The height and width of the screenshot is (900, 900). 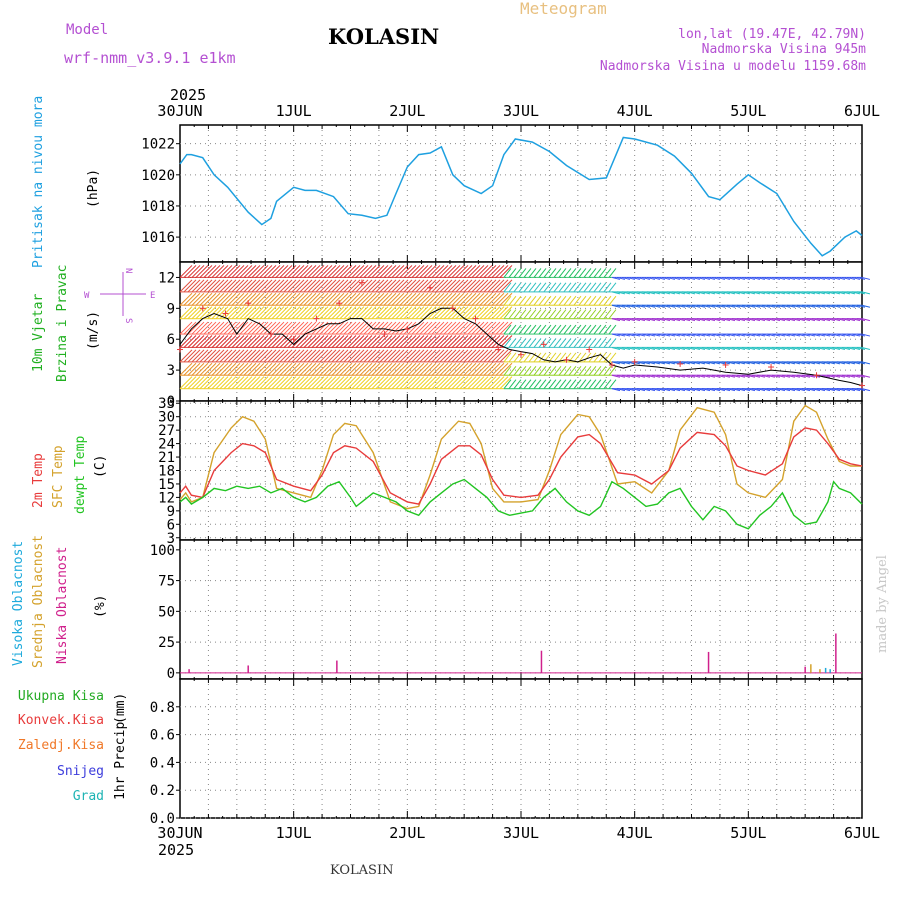 What do you see at coordinates (514, 335) in the screenshot?
I see `panel-1: 0 3 6 9 12` at bounding box center [514, 335].